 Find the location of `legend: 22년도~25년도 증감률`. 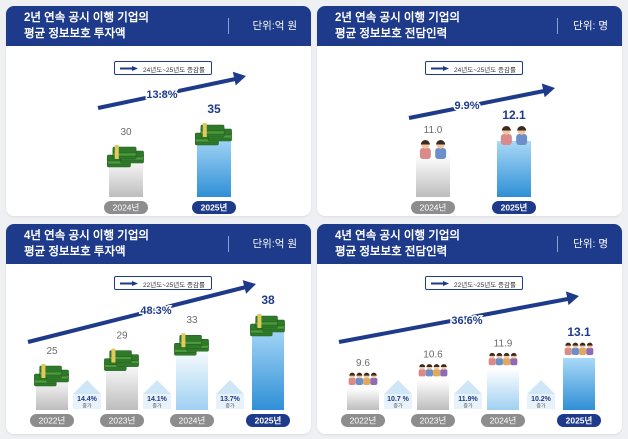

legend: 22년도~25년도 증감률 is located at coordinates (163, 283).